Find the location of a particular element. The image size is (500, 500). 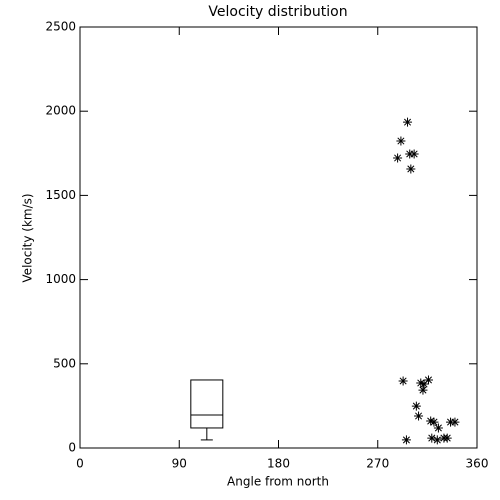

x-tick-label: 270 is located at coordinates (377, 464).